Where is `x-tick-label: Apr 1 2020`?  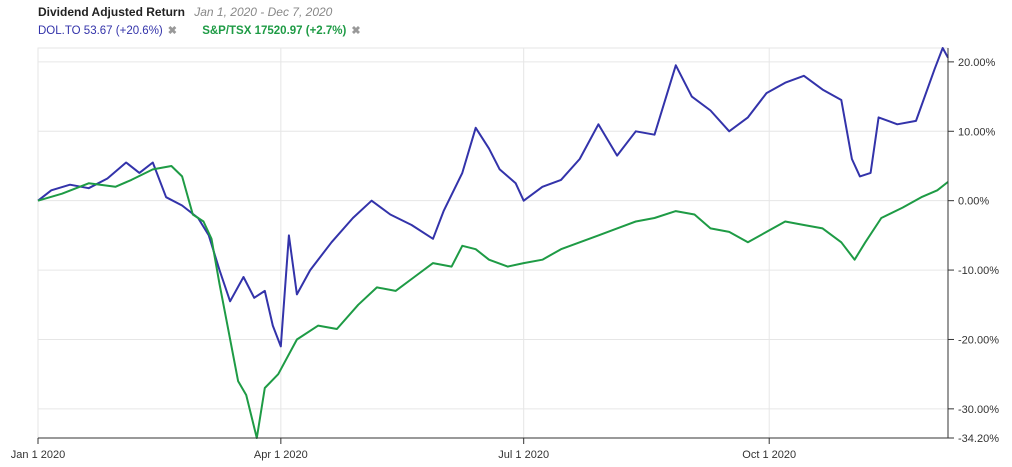 x-tick-label: Apr 1 2020 is located at coordinates (281, 455).